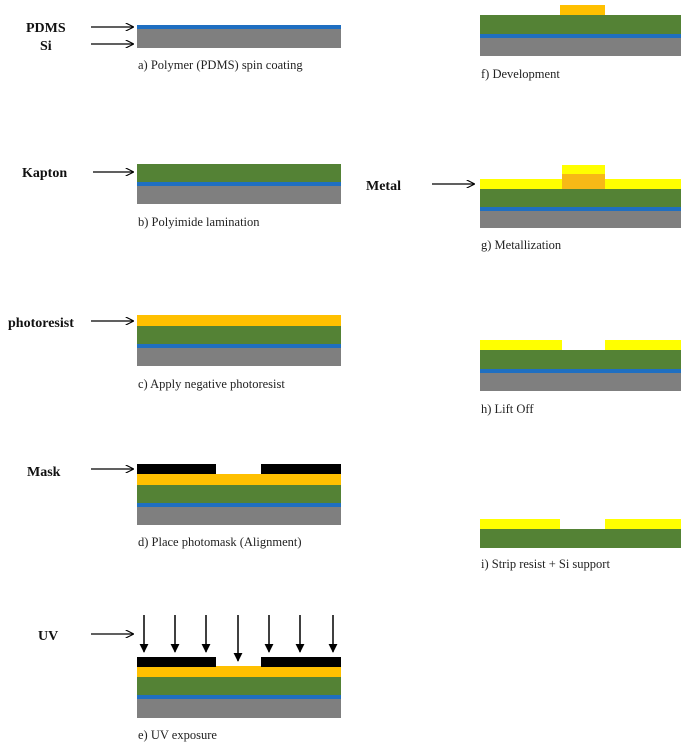 This screenshot has width=681, height=745. I want to click on step-g: Metal g) Metallization, so click(523, 208).